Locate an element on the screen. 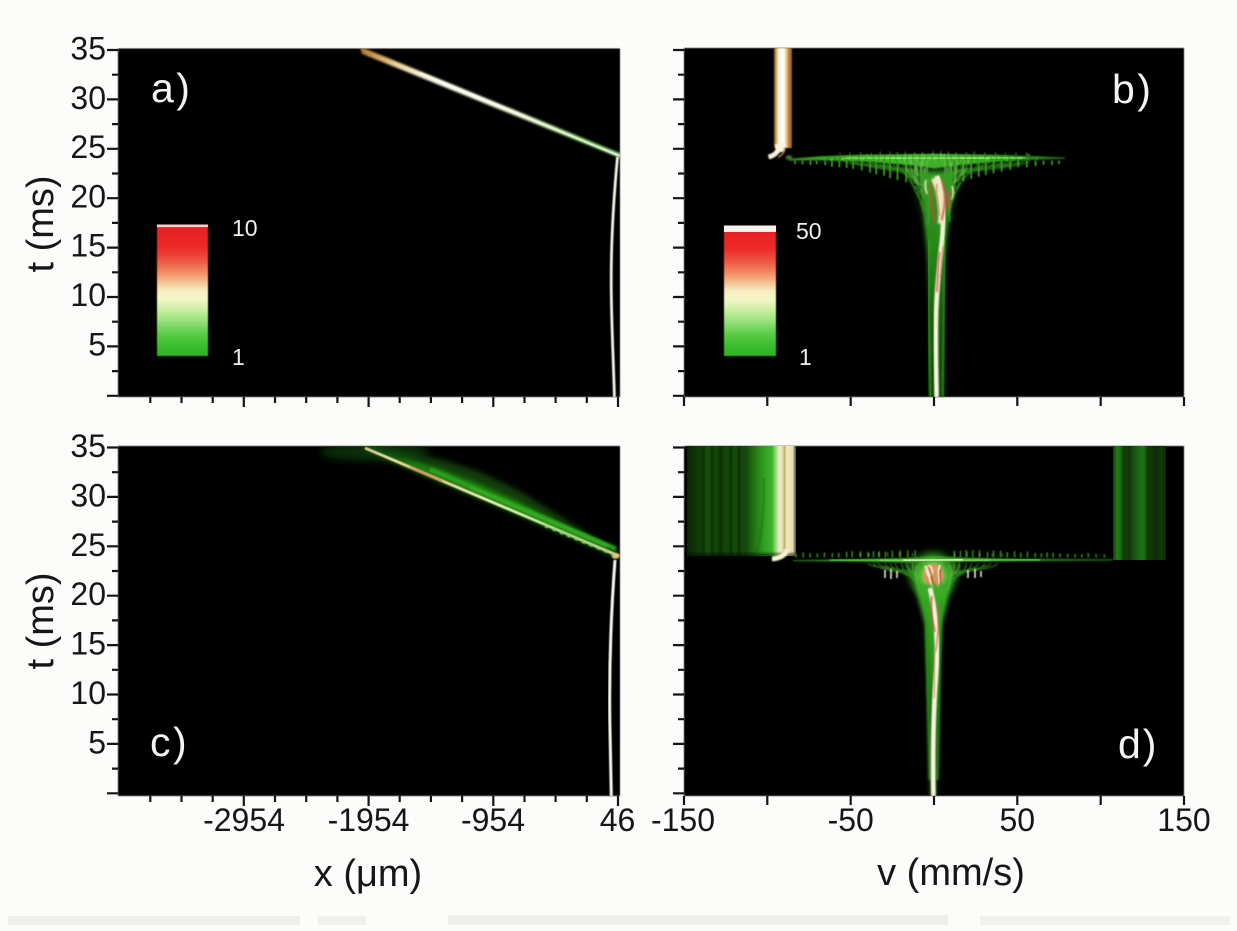  svg-text: a) is located at coordinates (171, 88).